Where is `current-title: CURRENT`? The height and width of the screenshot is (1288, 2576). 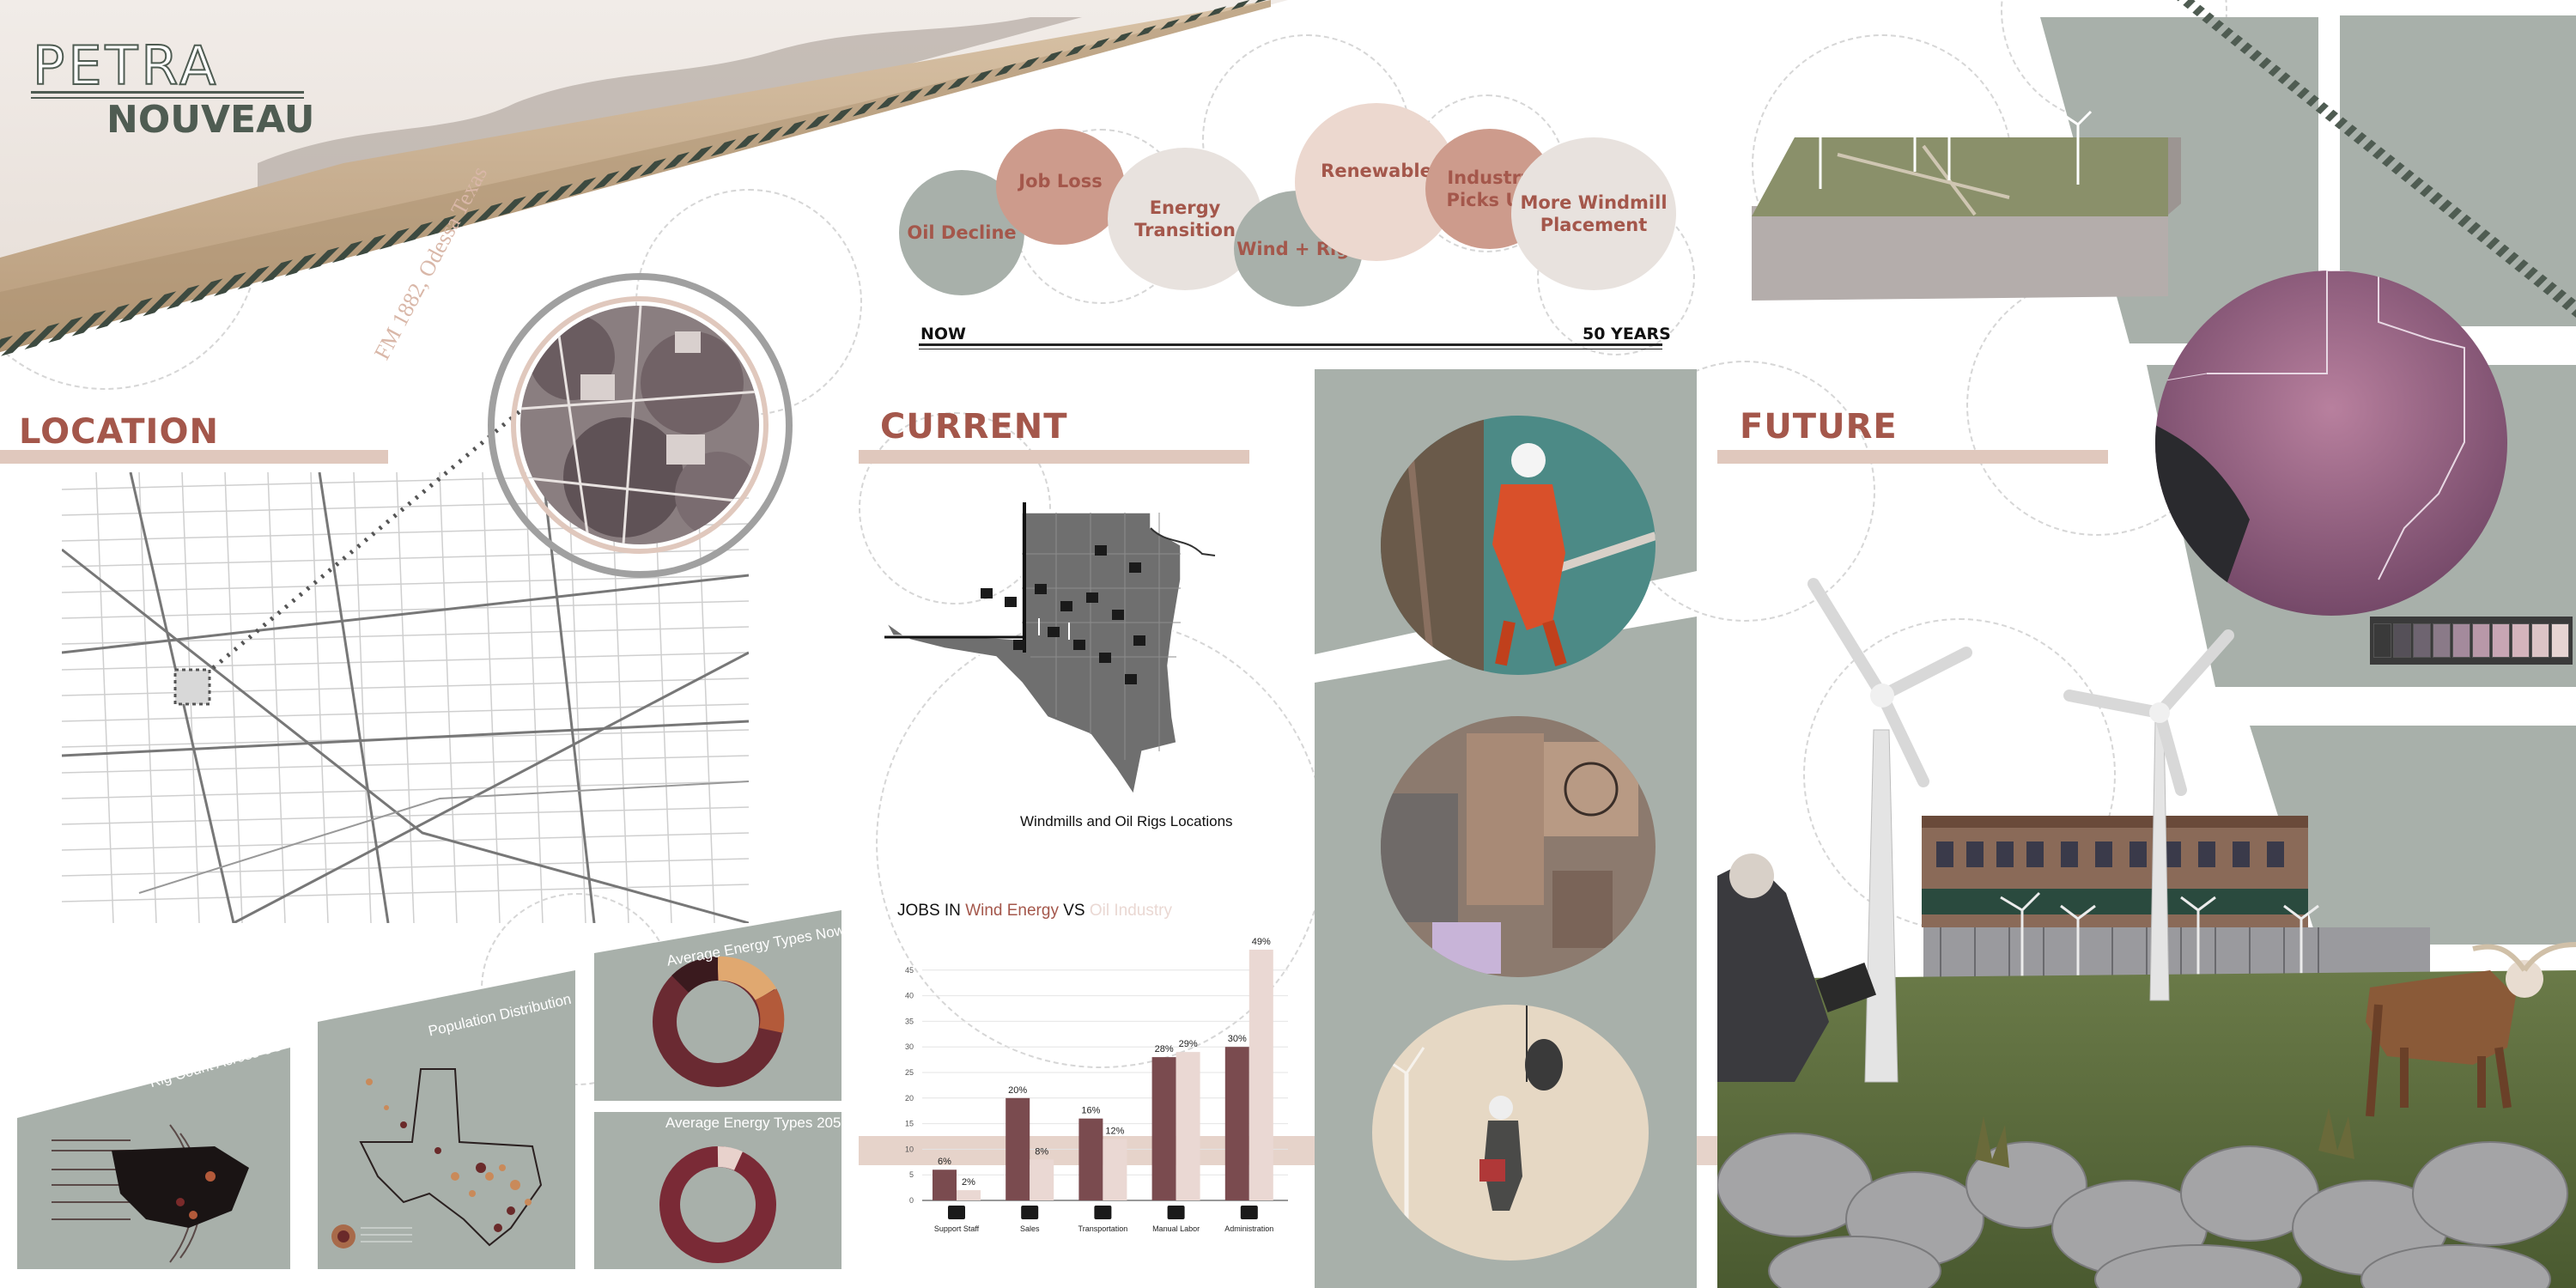 current-title: CURRENT is located at coordinates (974, 427).